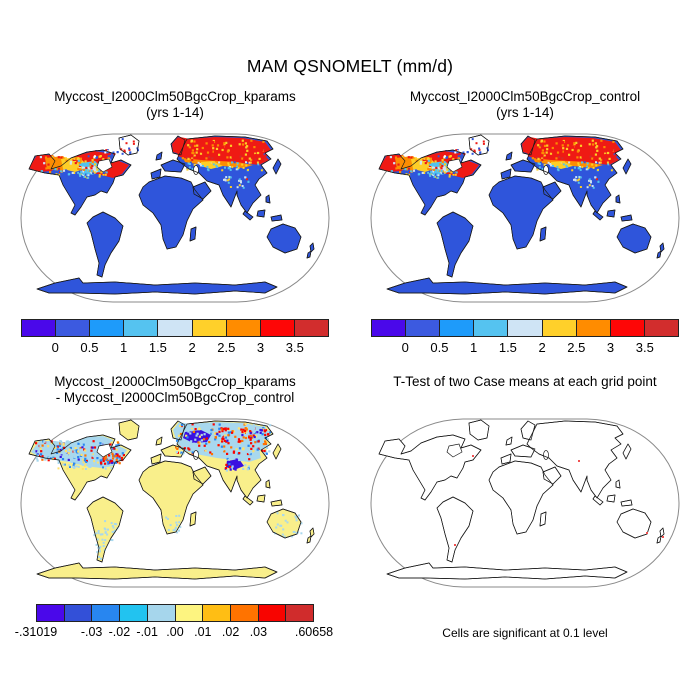 The height and width of the screenshot is (700, 700). Describe the element at coordinates (175, 96) in the screenshot. I see `panel-kparams-title-line1: Myccost_I2000Clm50BgcCrop_kparams` at that location.